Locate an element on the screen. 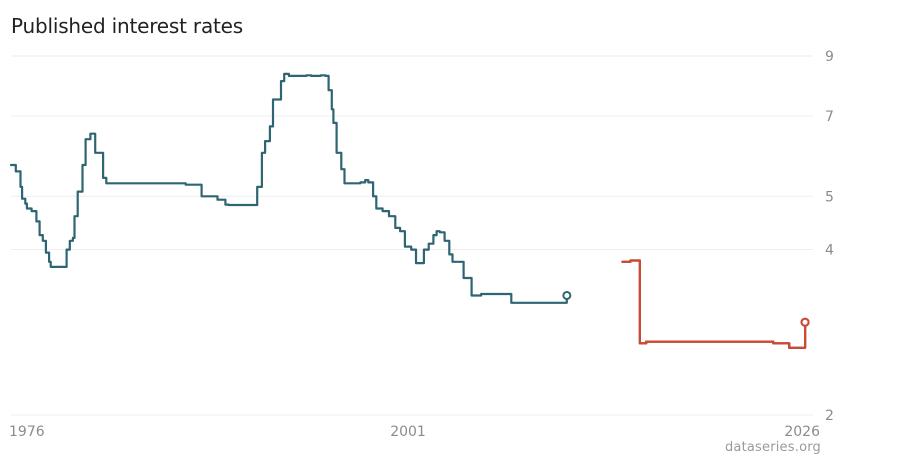  y-tick-label: 2 is located at coordinates (829, 416).